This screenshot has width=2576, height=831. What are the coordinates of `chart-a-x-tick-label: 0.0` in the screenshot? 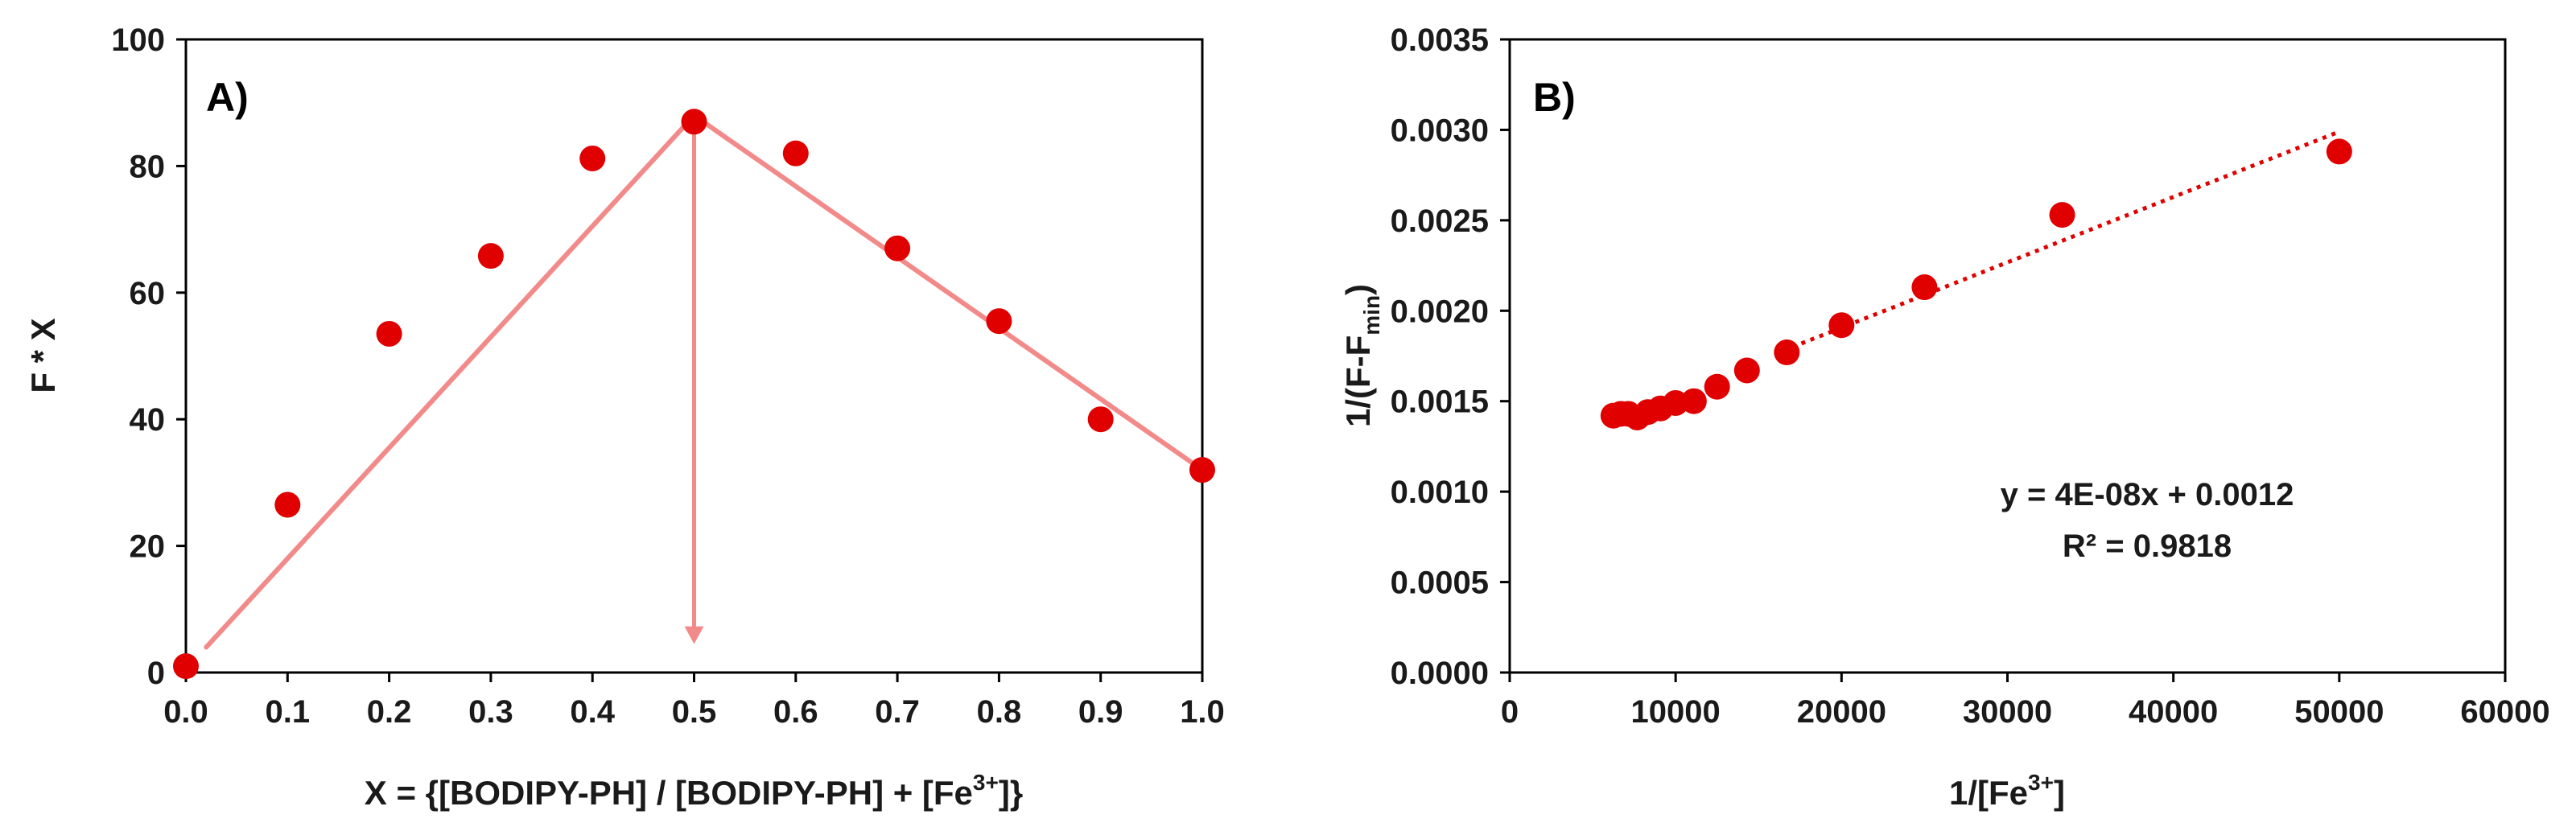 It's located at (185, 712).